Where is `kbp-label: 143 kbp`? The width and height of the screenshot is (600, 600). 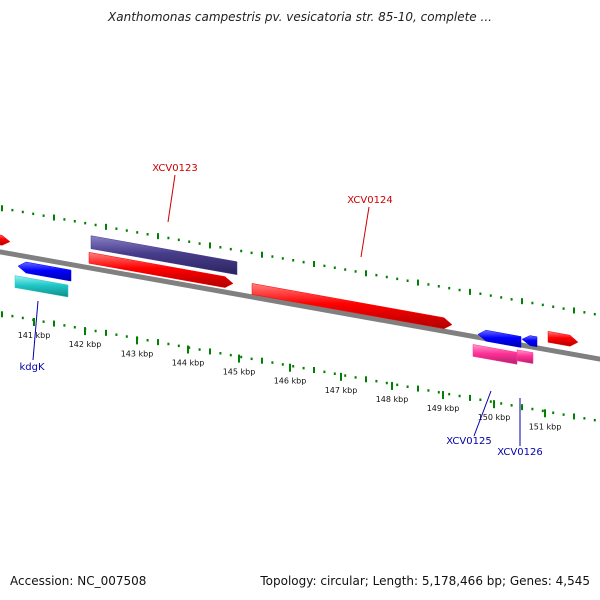 kbp-label: 143 kbp is located at coordinates (137, 353).